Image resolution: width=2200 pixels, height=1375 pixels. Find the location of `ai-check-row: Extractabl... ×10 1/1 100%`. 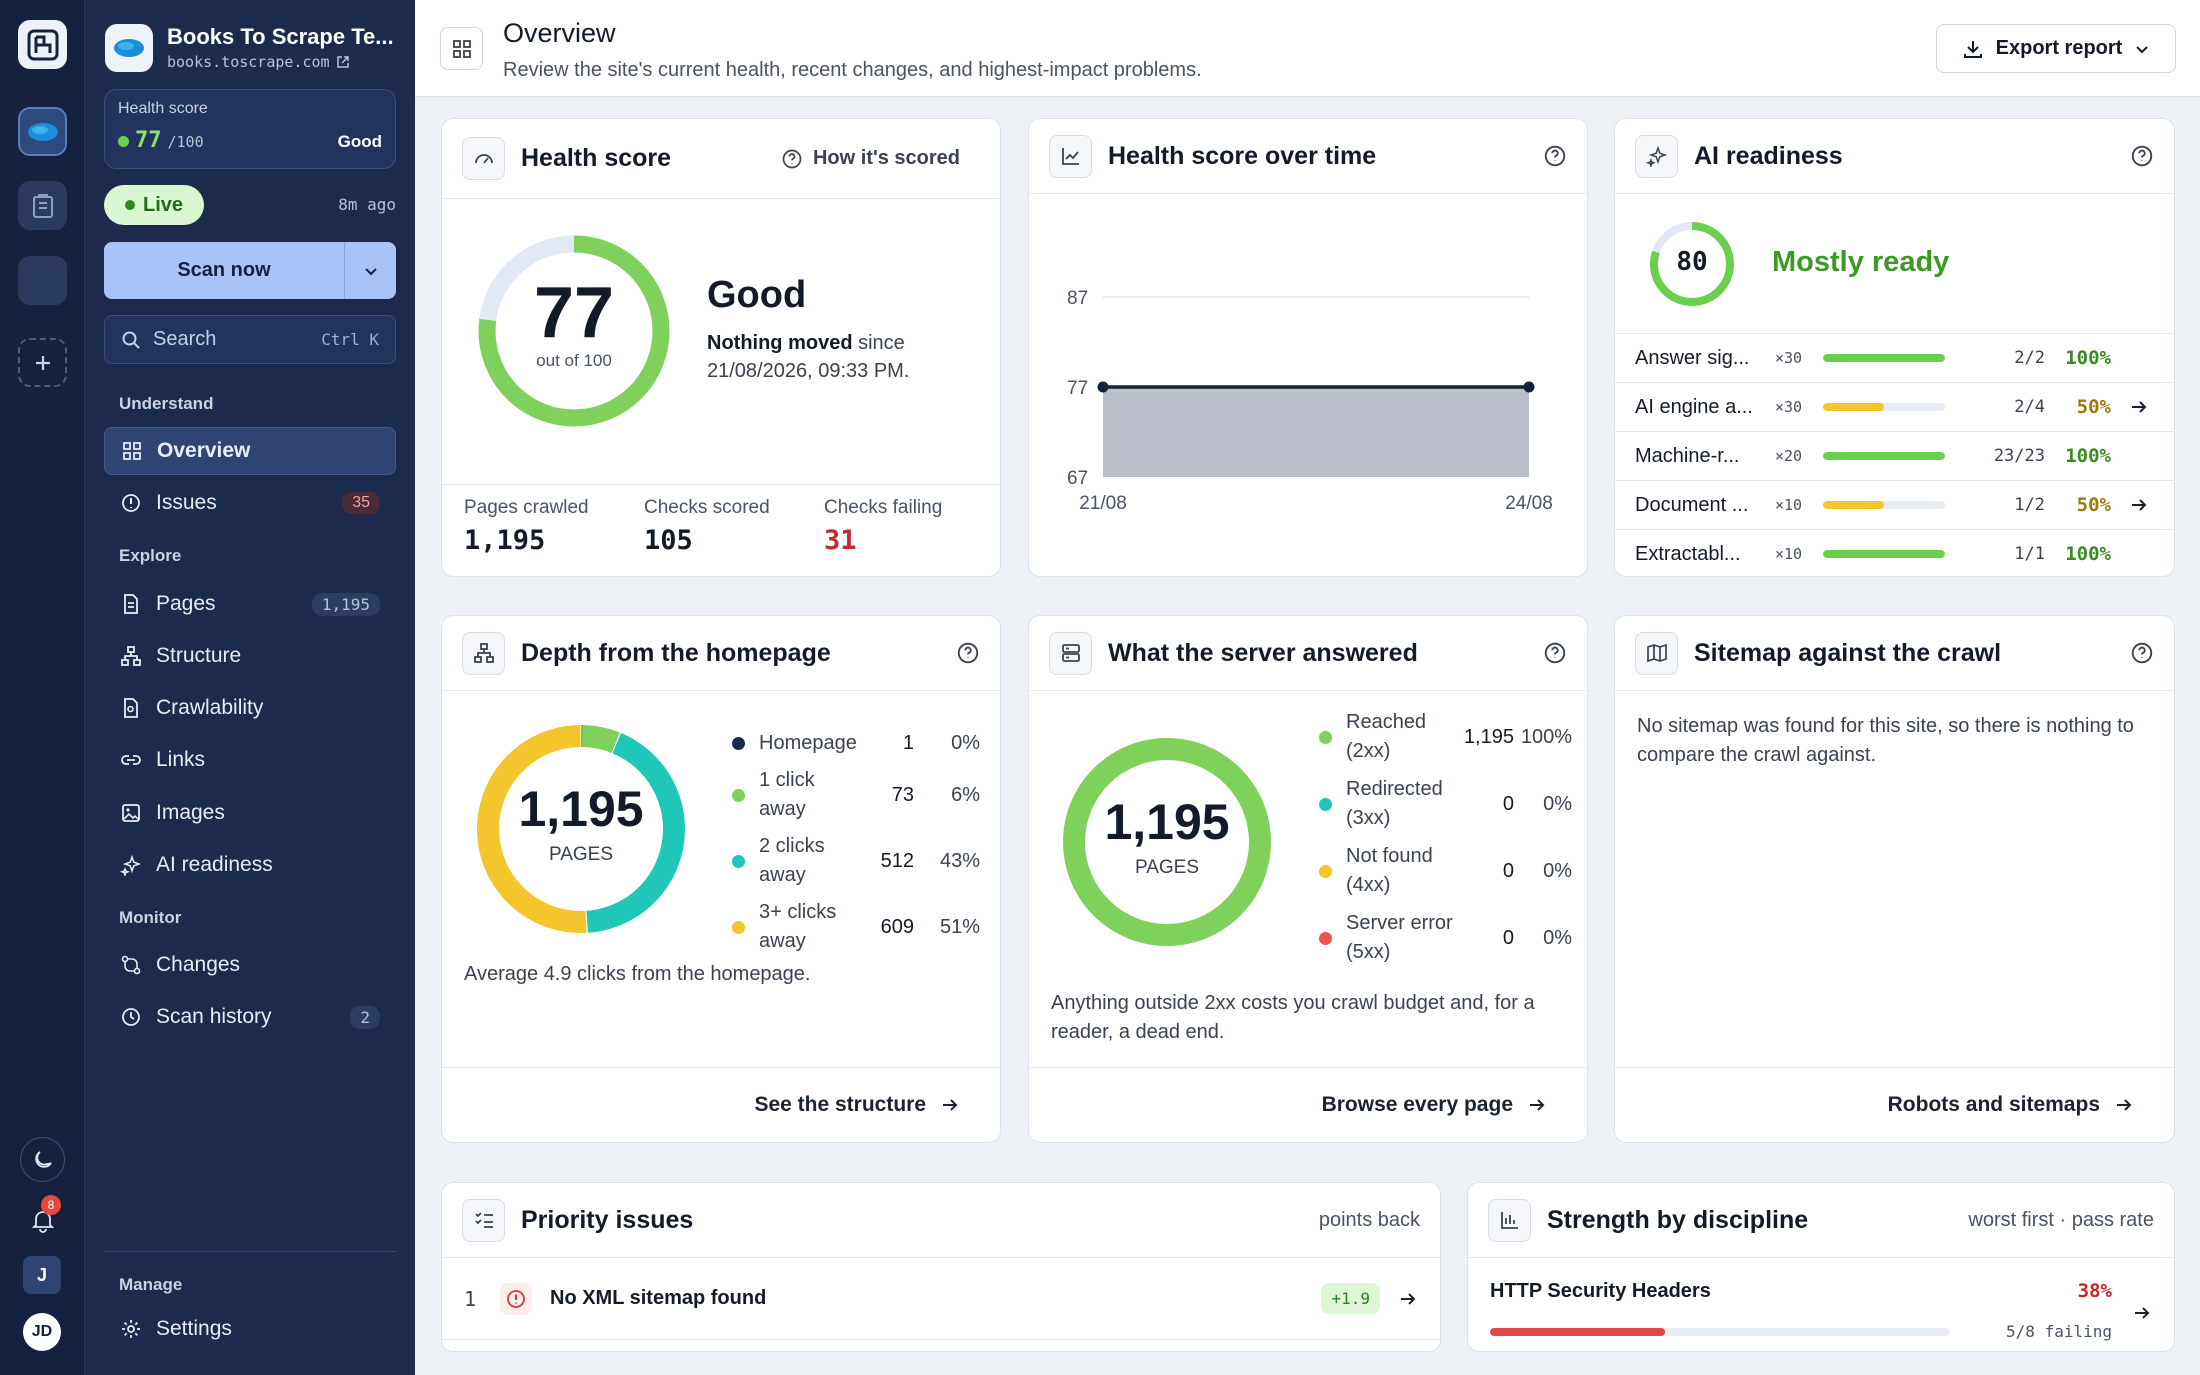

ai-check-row: Extractabl... ×10 1/1 100% is located at coordinates (1894, 552).